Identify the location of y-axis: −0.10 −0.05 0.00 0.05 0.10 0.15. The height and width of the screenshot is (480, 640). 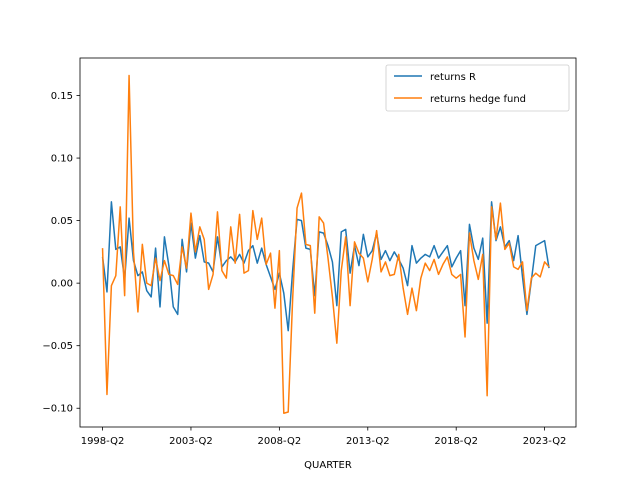
(61, 253).